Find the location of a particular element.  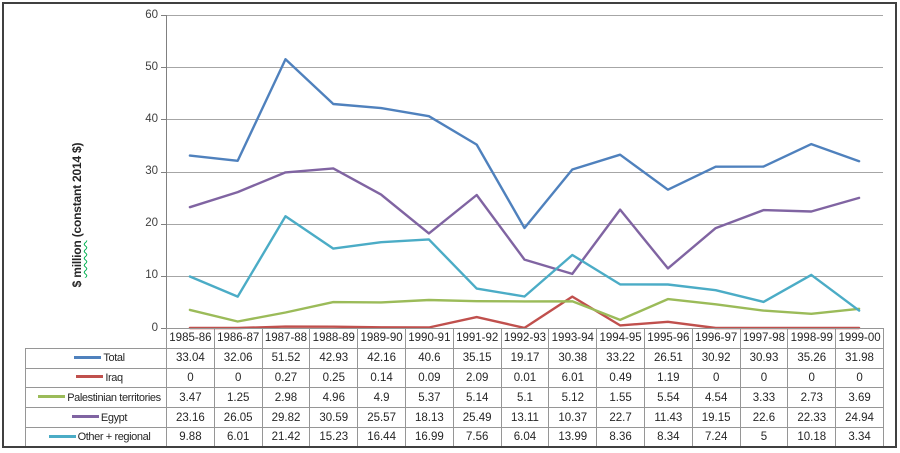

table-year-header: 1988-89 is located at coordinates (334, 338).